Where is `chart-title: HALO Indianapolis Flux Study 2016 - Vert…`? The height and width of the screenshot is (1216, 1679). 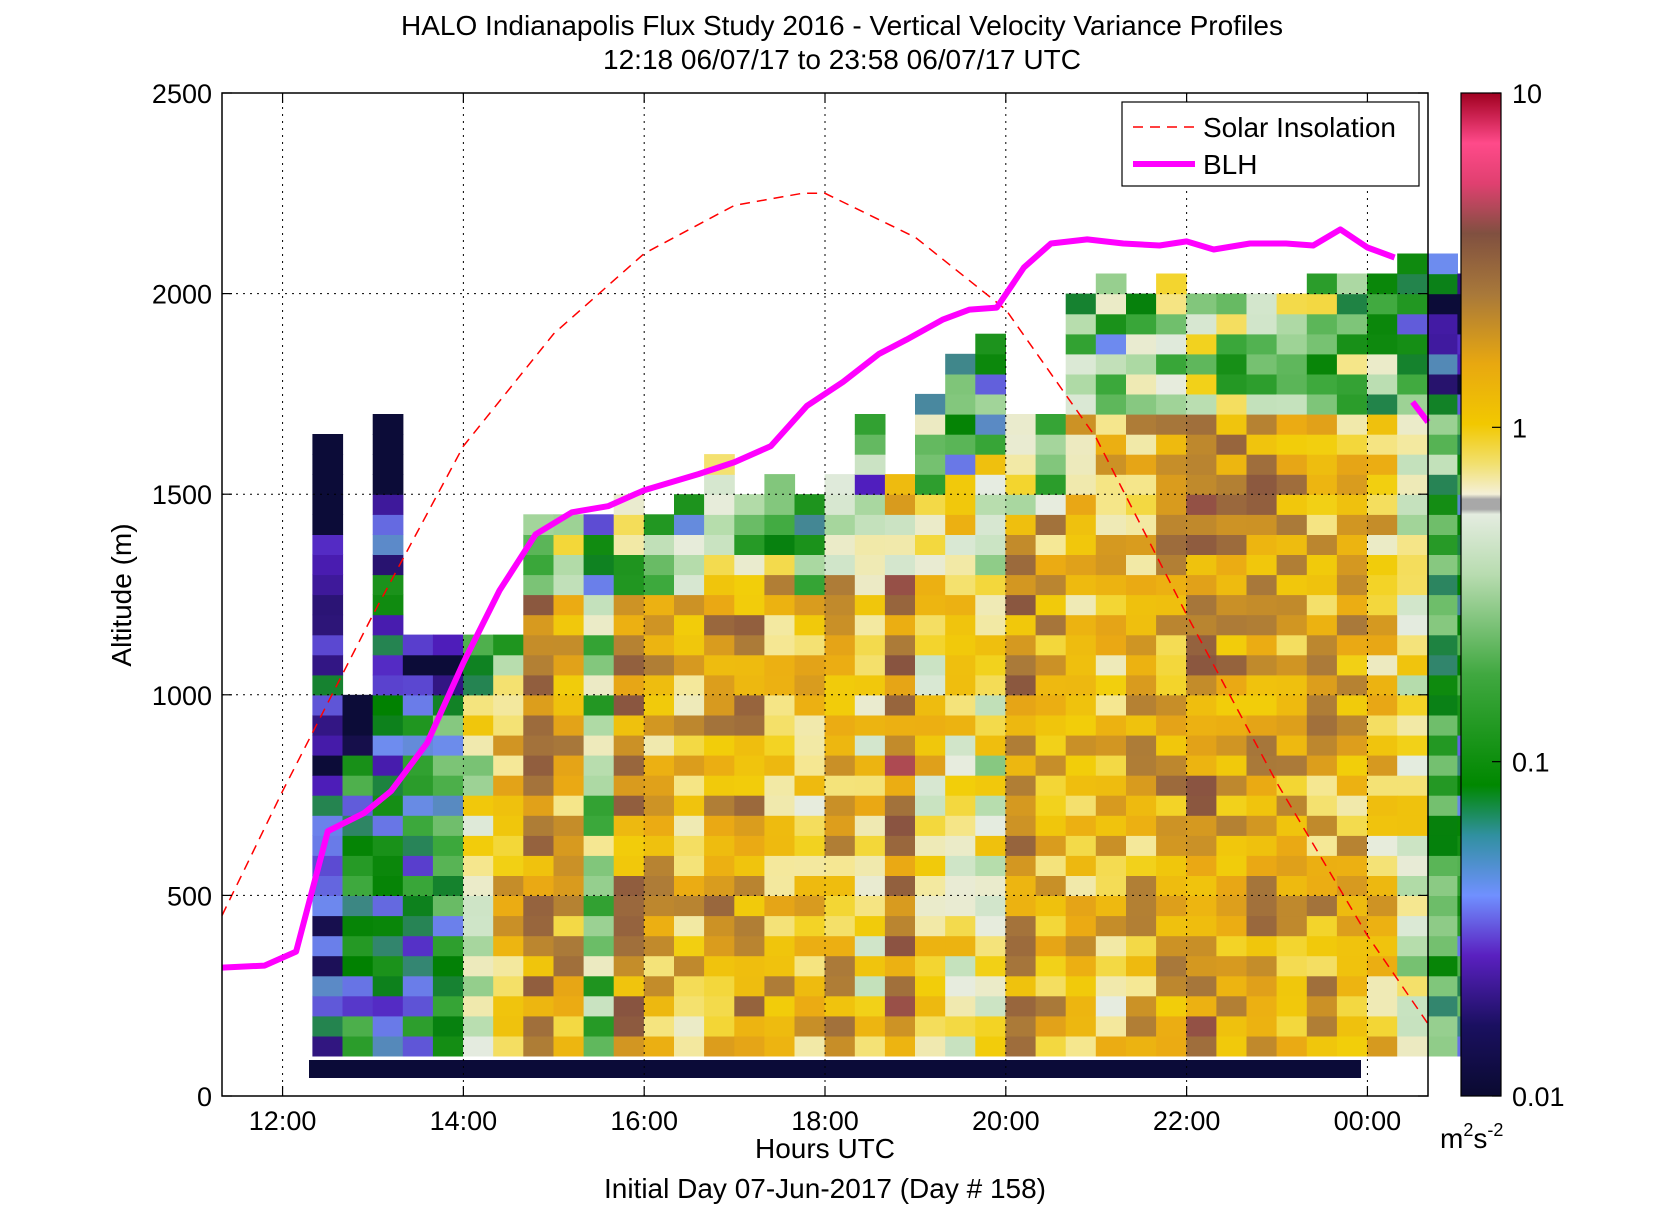 chart-title: HALO Indianapolis Flux Study 2016 - Vert… is located at coordinates (842, 25).